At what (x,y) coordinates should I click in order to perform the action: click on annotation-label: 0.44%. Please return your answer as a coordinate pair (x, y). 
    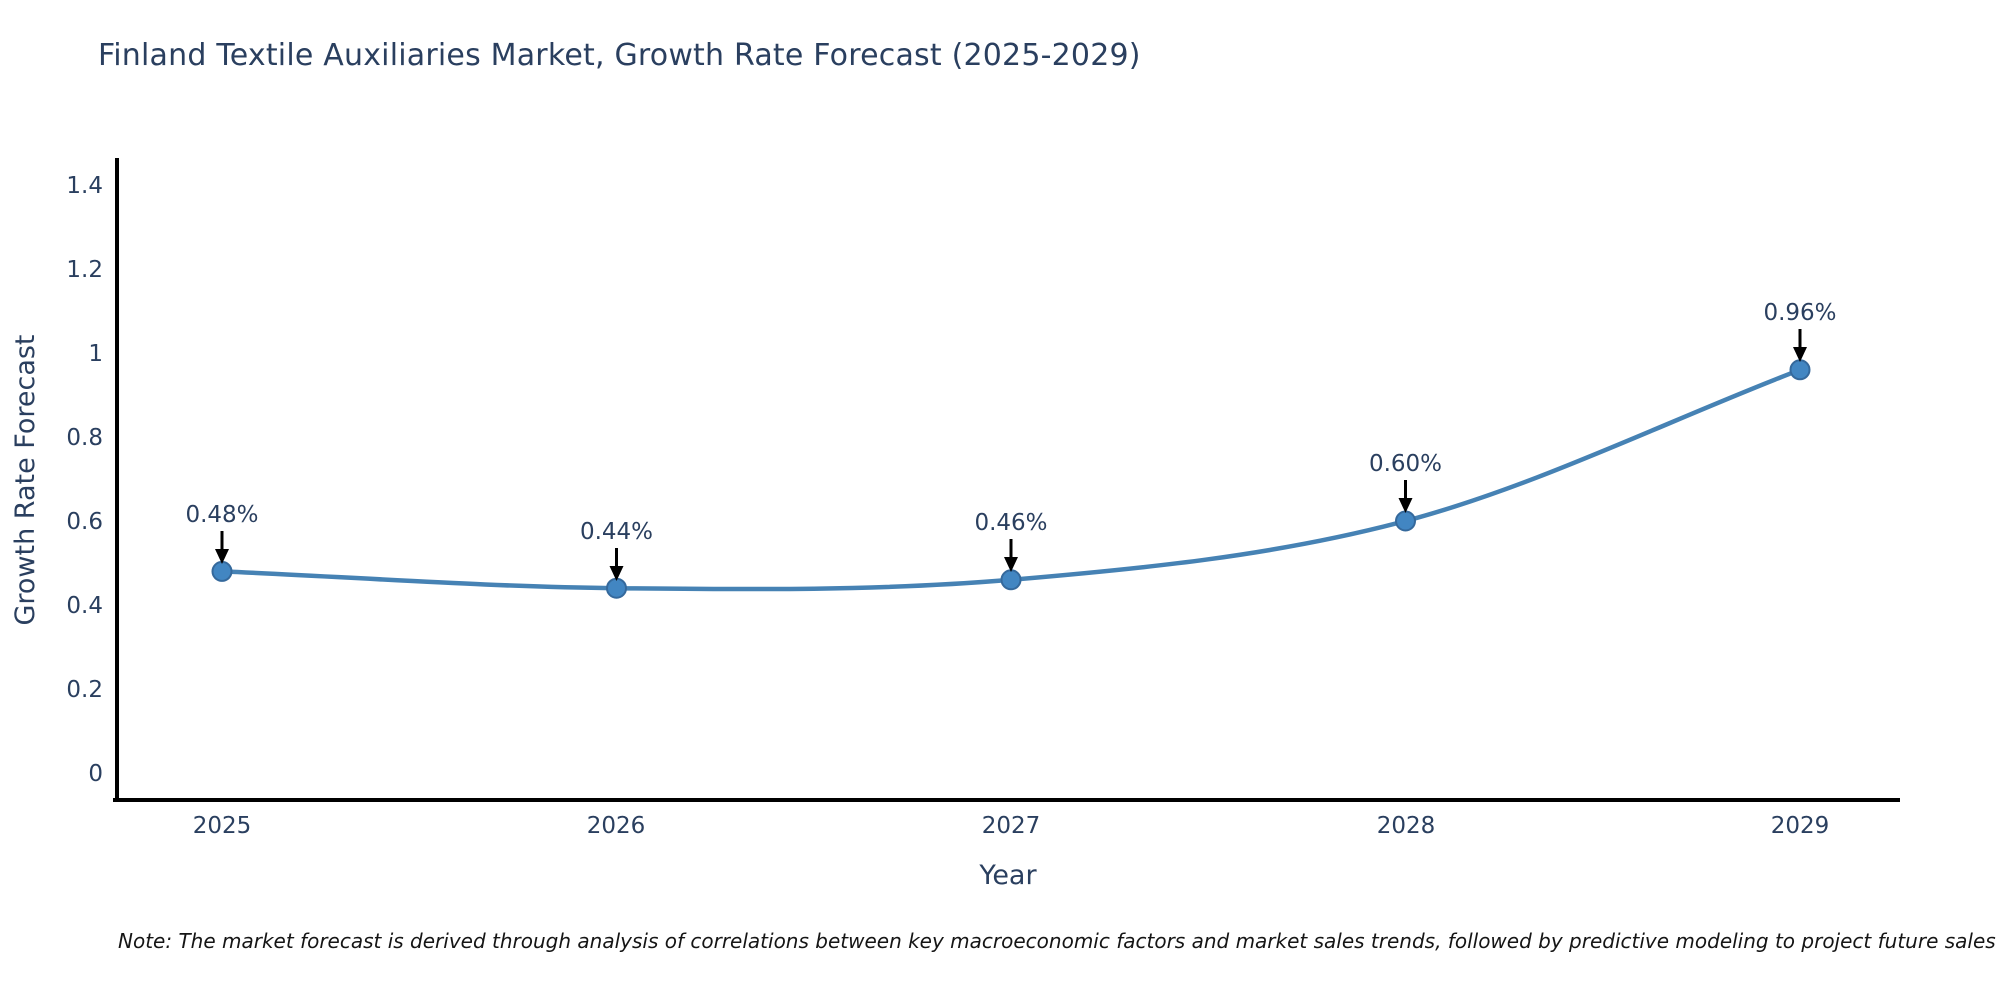
    Looking at the image, I should click on (616, 532).